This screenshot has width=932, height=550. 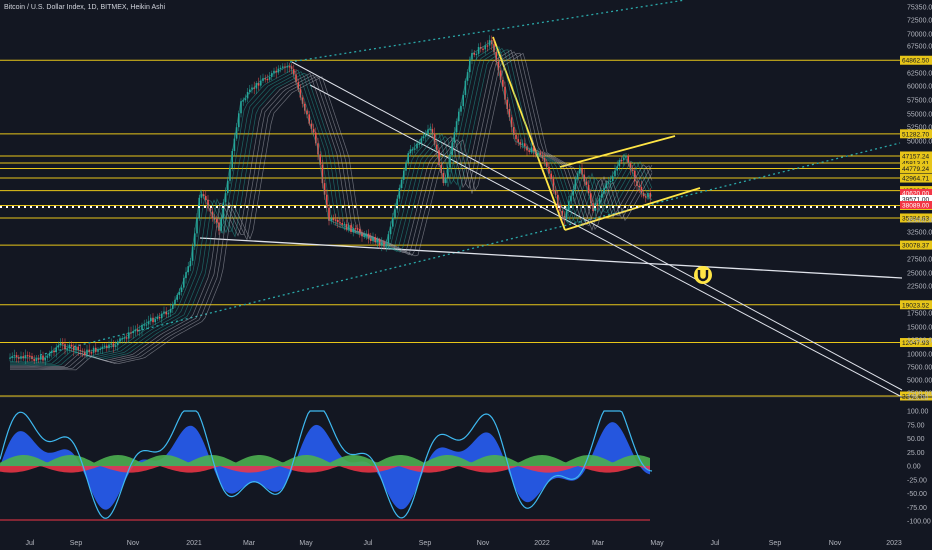 What do you see at coordinates (915, 218) in the screenshot?
I see `level-tag-label-8: 35384.83` at bounding box center [915, 218].